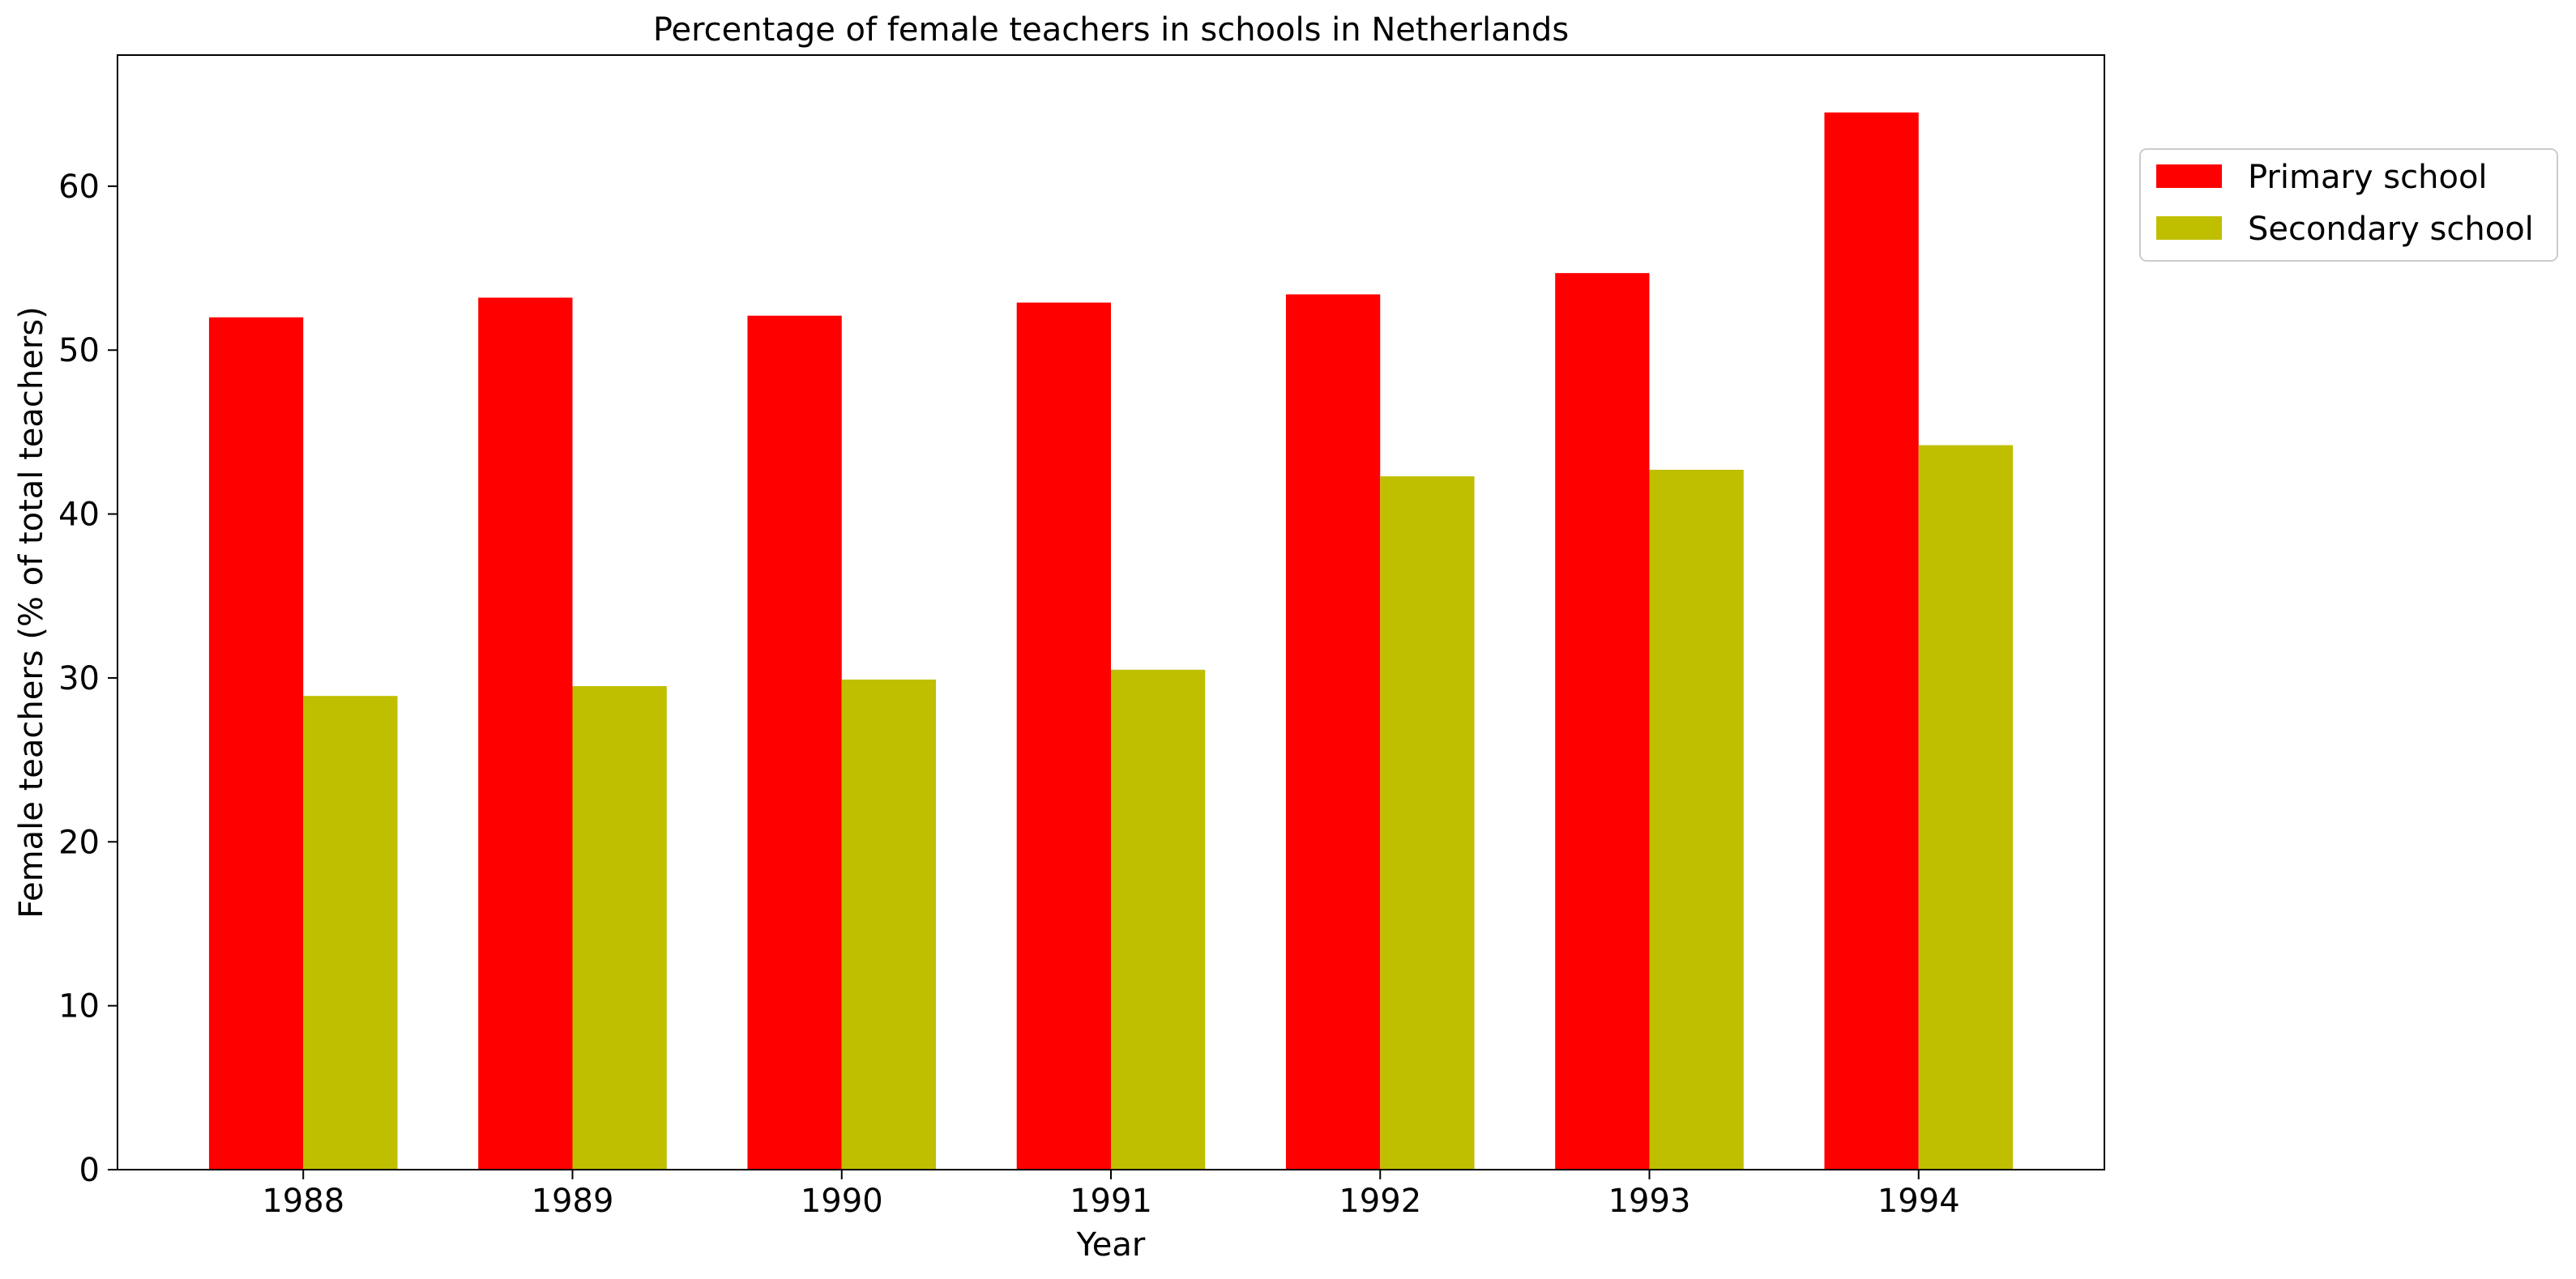 This screenshot has height=1279, width=2576. What do you see at coordinates (2189, 176) in the screenshot?
I see `legend-swatch-primary-school` at bounding box center [2189, 176].